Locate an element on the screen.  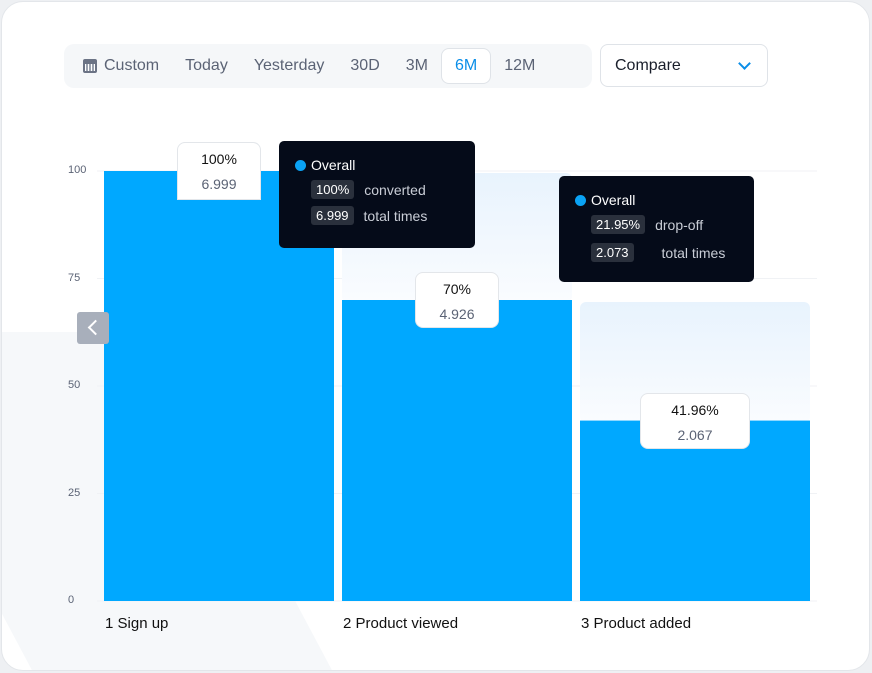
compare-dropdown: Compare is located at coordinates (684, 65).